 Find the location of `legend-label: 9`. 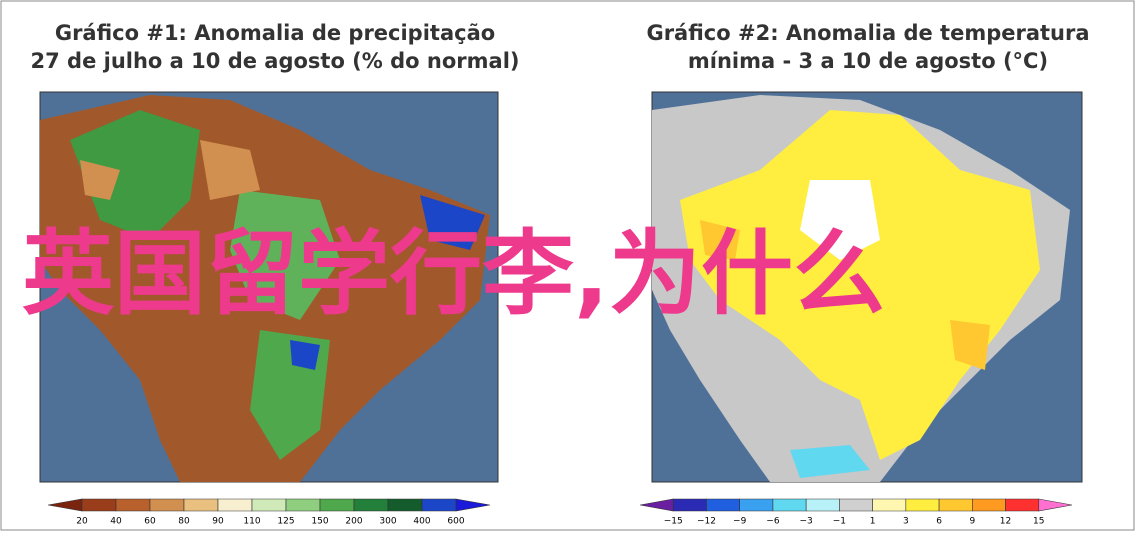

legend-label: 9 is located at coordinates (972, 522).